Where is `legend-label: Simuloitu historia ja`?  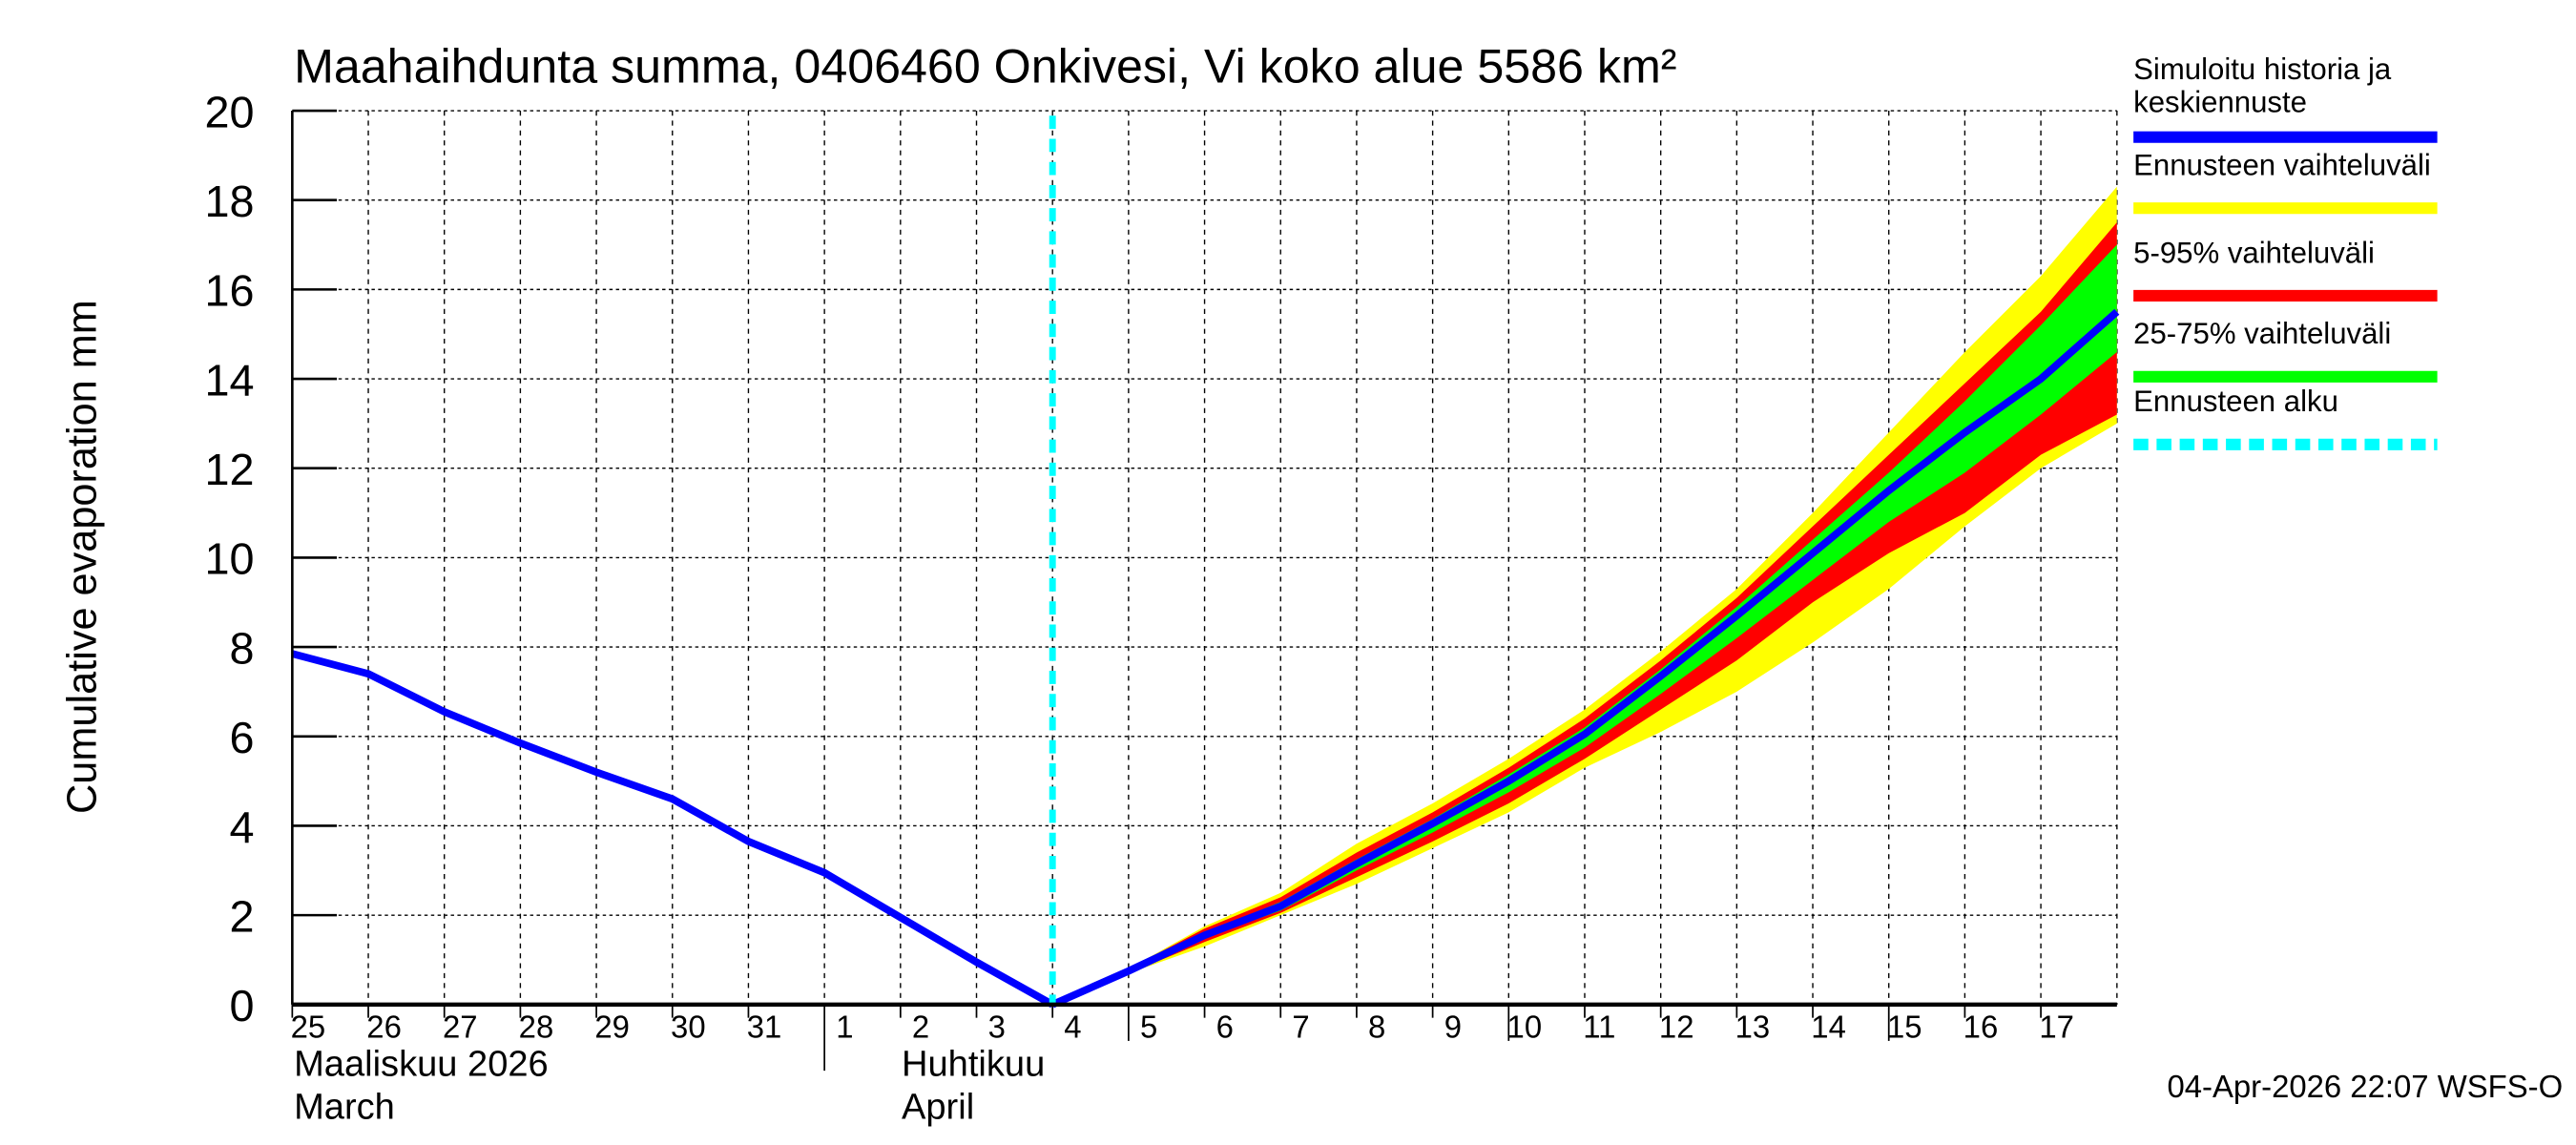 legend-label: Simuloitu historia ja is located at coordinates (2262, 69).